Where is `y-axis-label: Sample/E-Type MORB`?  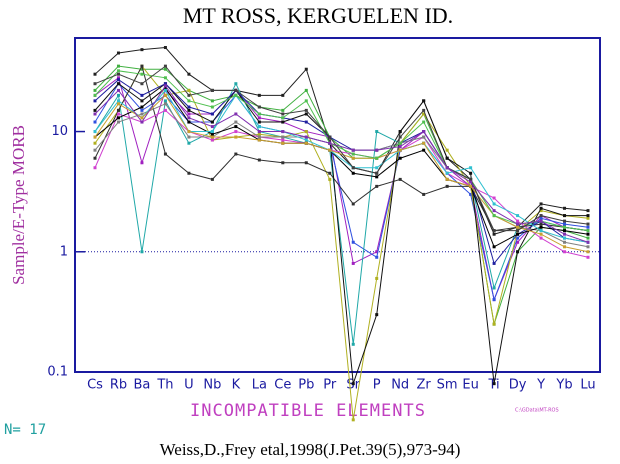
y-axis-label: Sample/E-Type MORB is located at coordinates (18, 205).